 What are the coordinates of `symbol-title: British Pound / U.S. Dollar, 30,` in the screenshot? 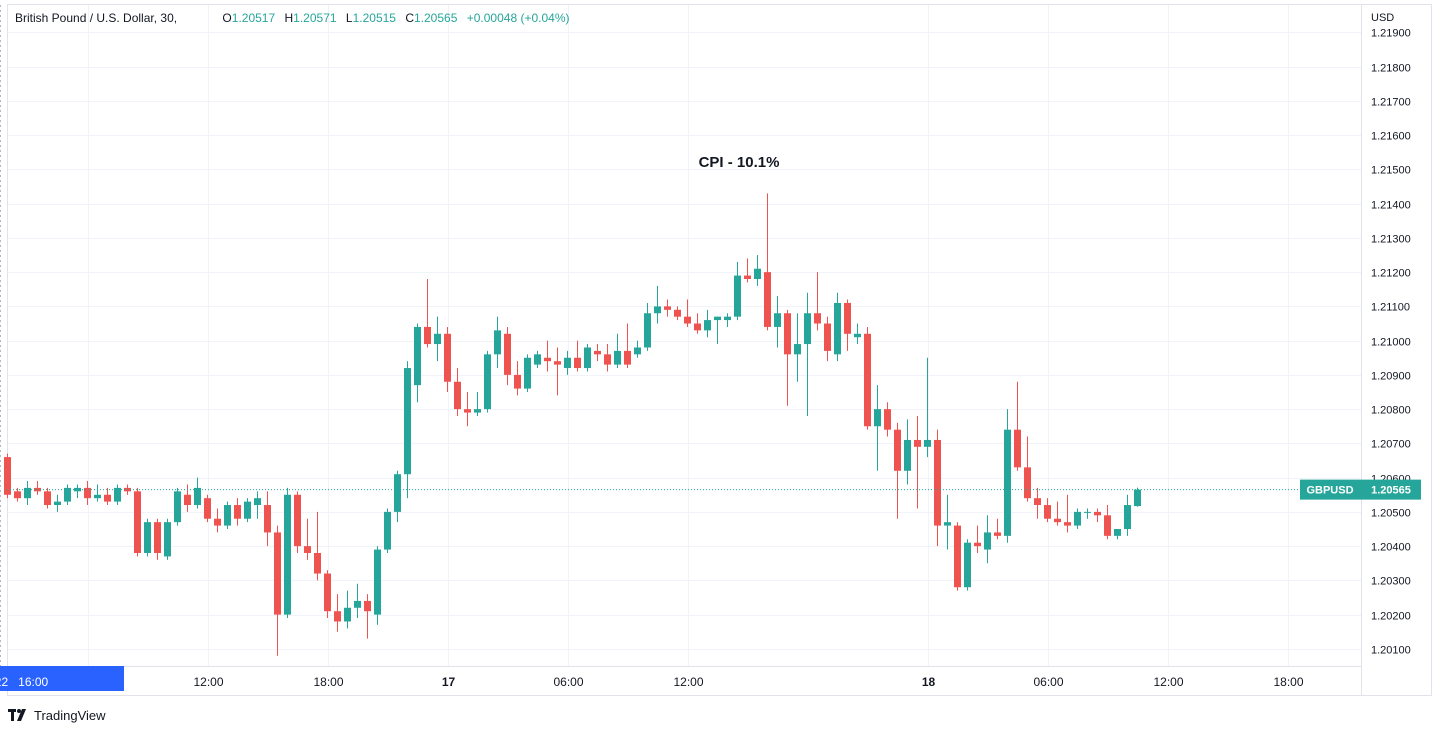 It's located at (96, 18).